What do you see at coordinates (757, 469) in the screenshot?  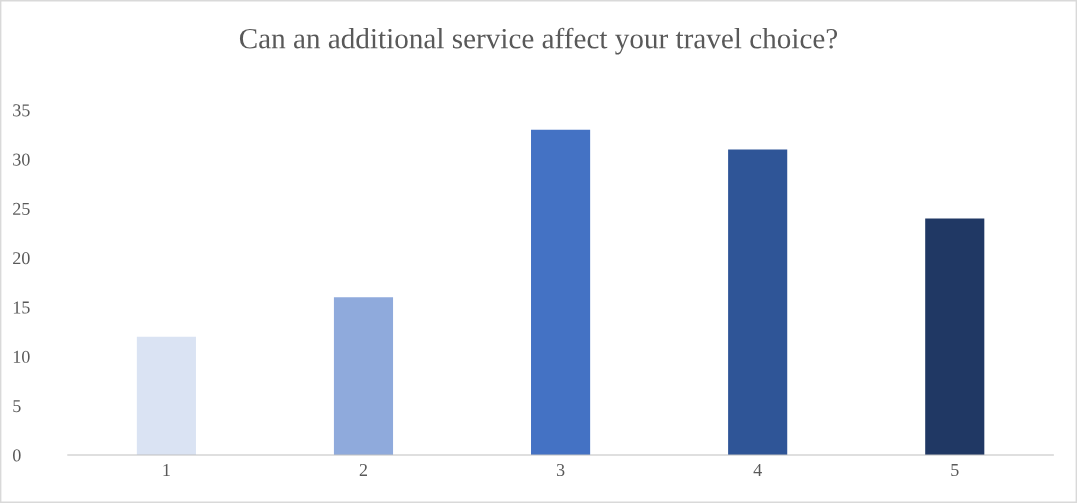 I see `x-tick-label: 4` at bounding box center [757, 469].